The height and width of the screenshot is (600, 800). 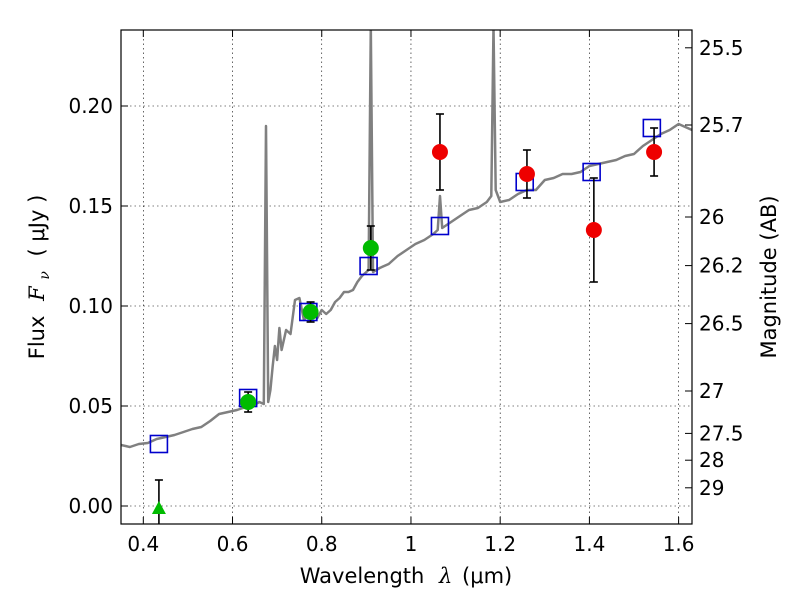 What do you see at coordinates (487, 576) in the screenshot?
I see `x-axis-title-unit: (μm)` at bounding box center [487, 576].